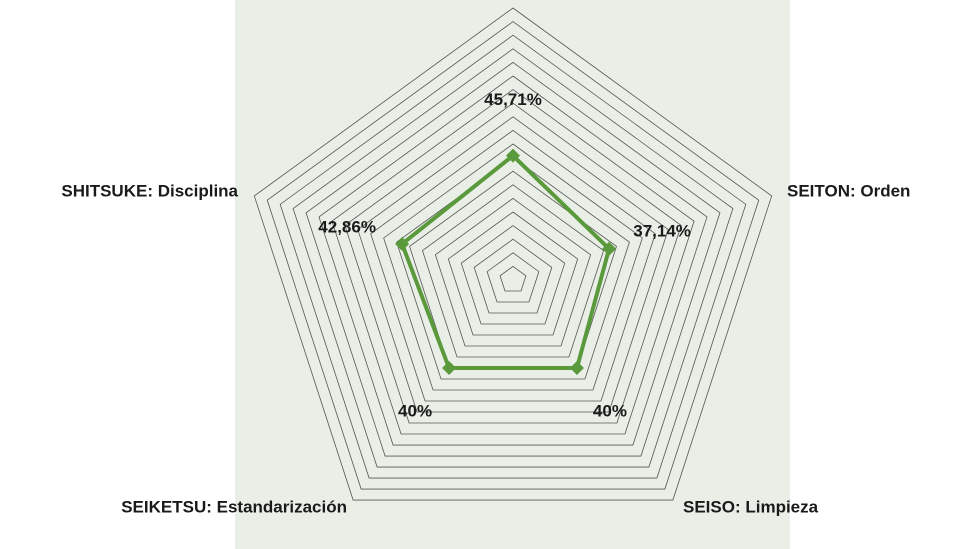 This screenshot has width=959, height=549. I want to click on value-label: 45,71%, so click(513, 99).